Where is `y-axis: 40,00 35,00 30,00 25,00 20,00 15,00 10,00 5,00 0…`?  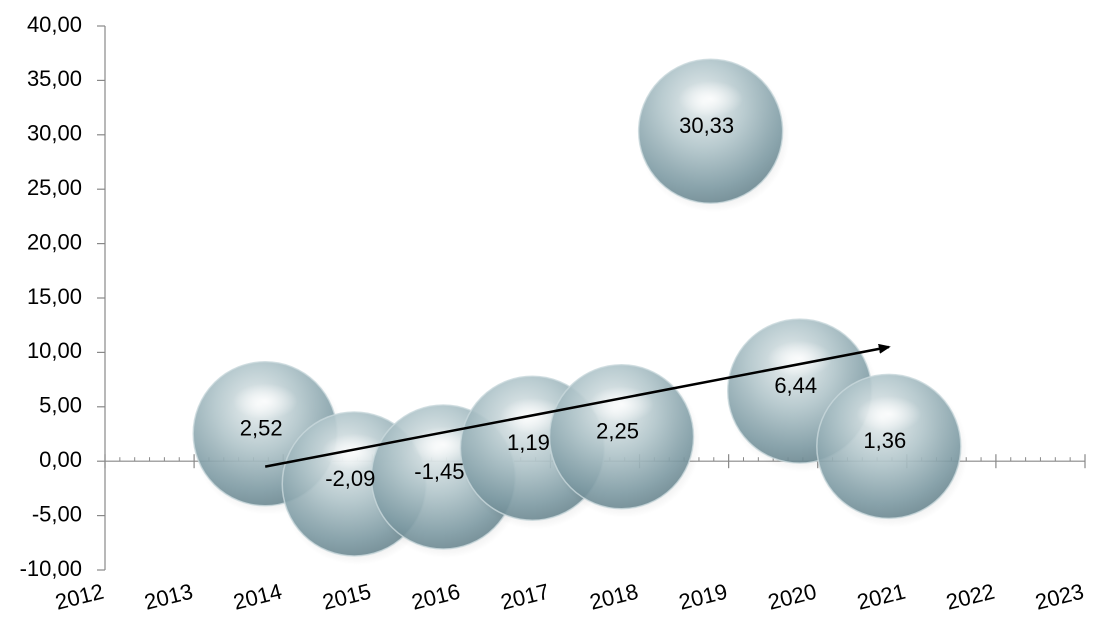 y-axis: 40,00 35,00 30,00 25,00 20,00 15,00 10,00 5,00 0… is located at coordinates (63, 296).